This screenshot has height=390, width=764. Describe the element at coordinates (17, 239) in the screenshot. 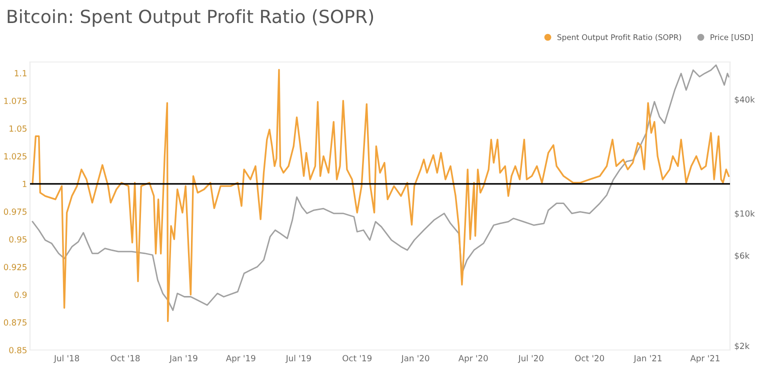

I see `y-tick-label: 0.95` at that location.